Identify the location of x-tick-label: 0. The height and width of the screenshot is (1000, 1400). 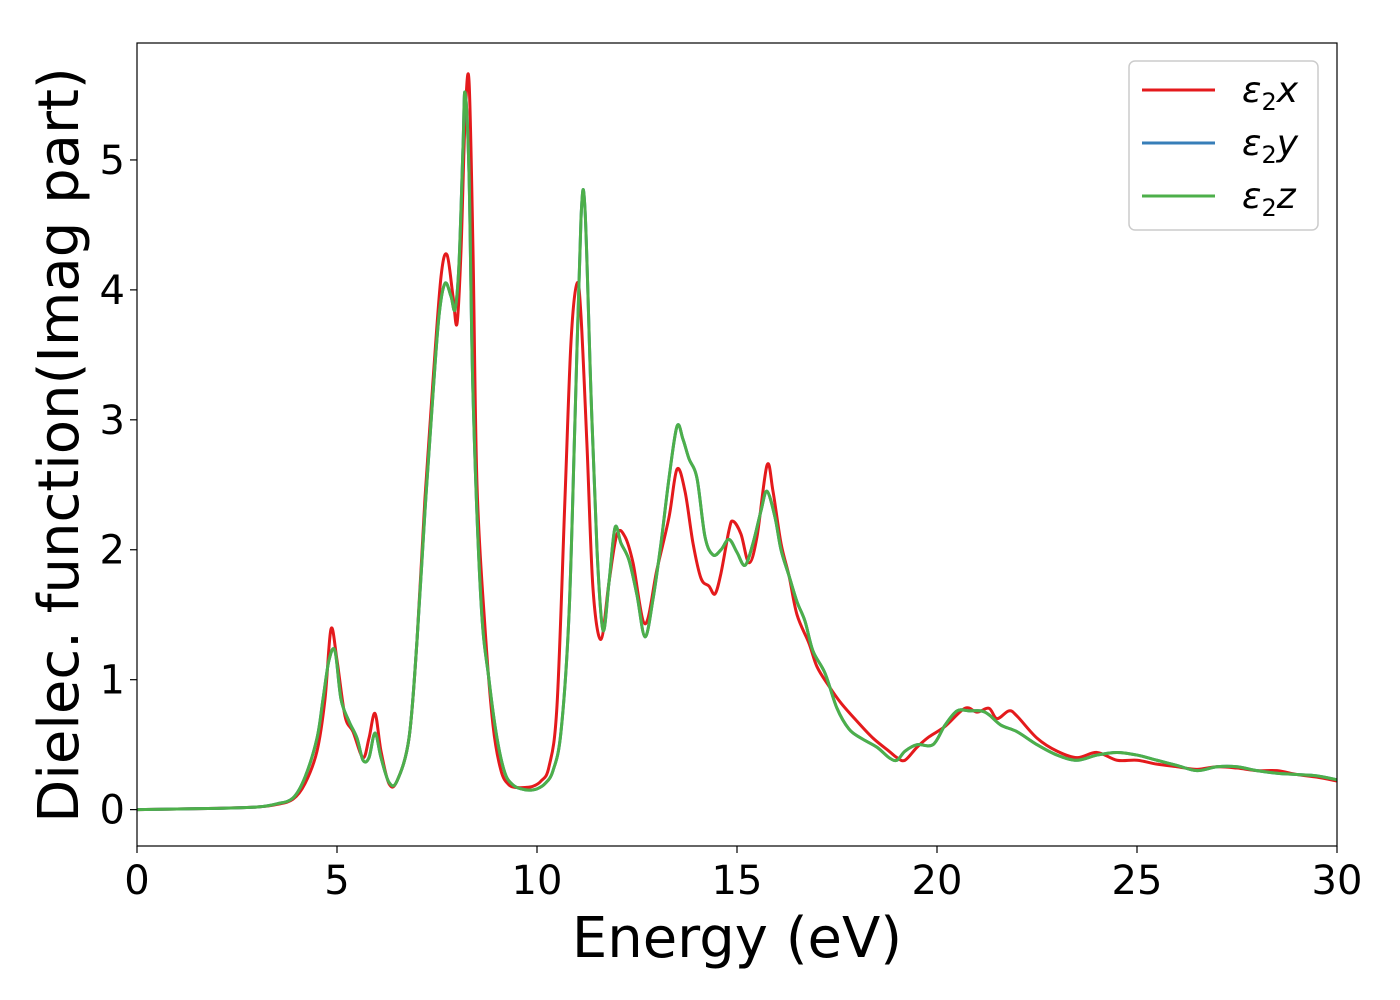
(136, 881).